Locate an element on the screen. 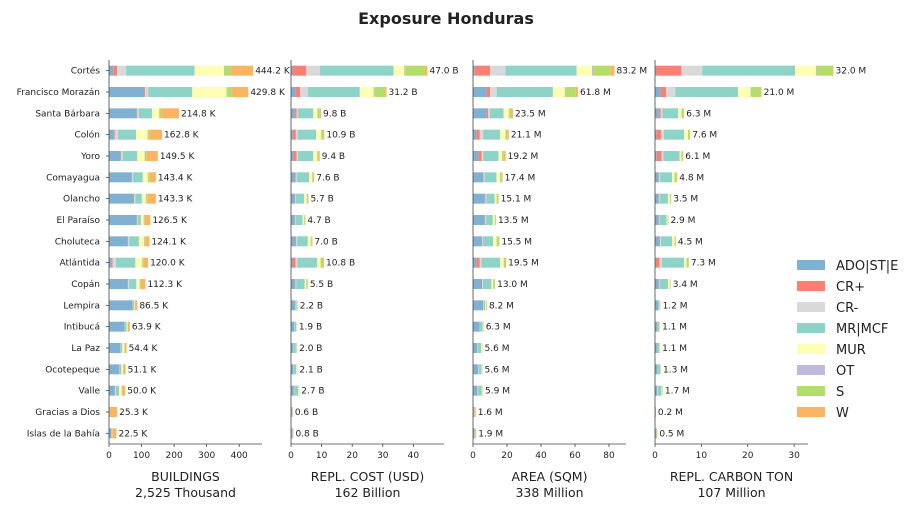 This screenshot has height=514, width=917. panel-3-bar-copan-mr-mcf is located at coordinates (487, 284).